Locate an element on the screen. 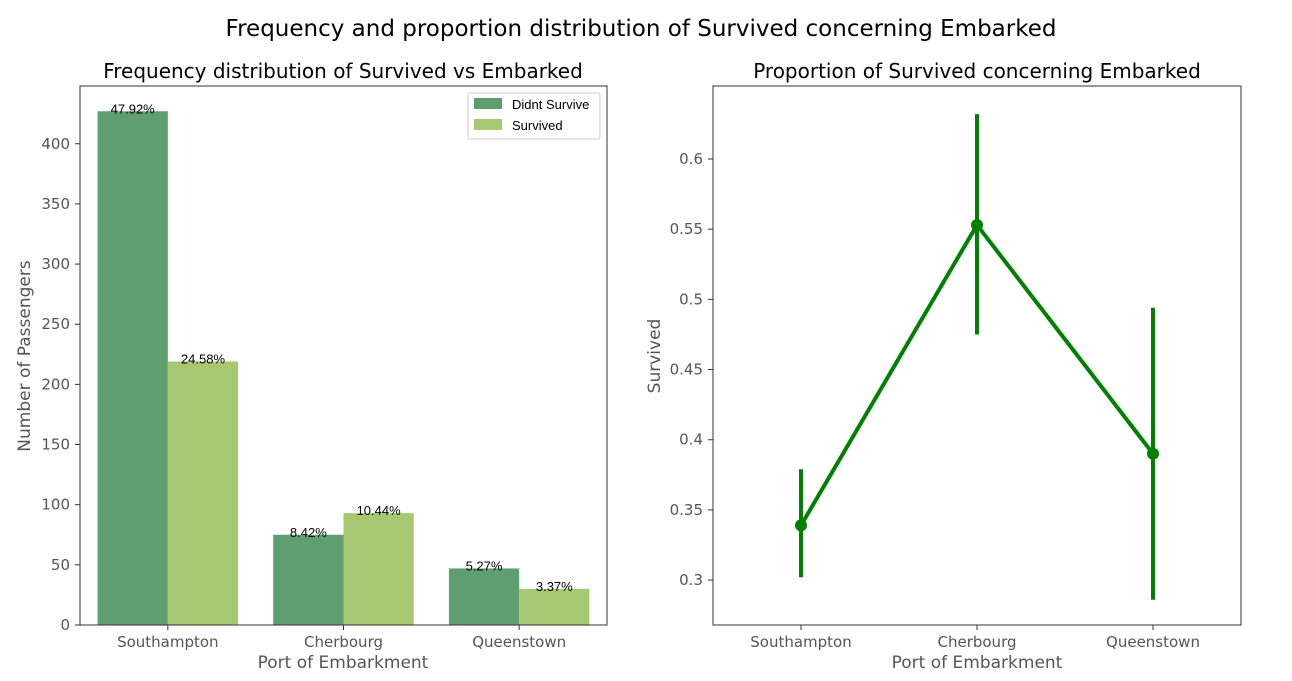 This screenshot has height=681, width=1292. bar-chart-y-ticks: 0 50 100 150 200 250 300 350 400 is located at coordinates (60, 384).